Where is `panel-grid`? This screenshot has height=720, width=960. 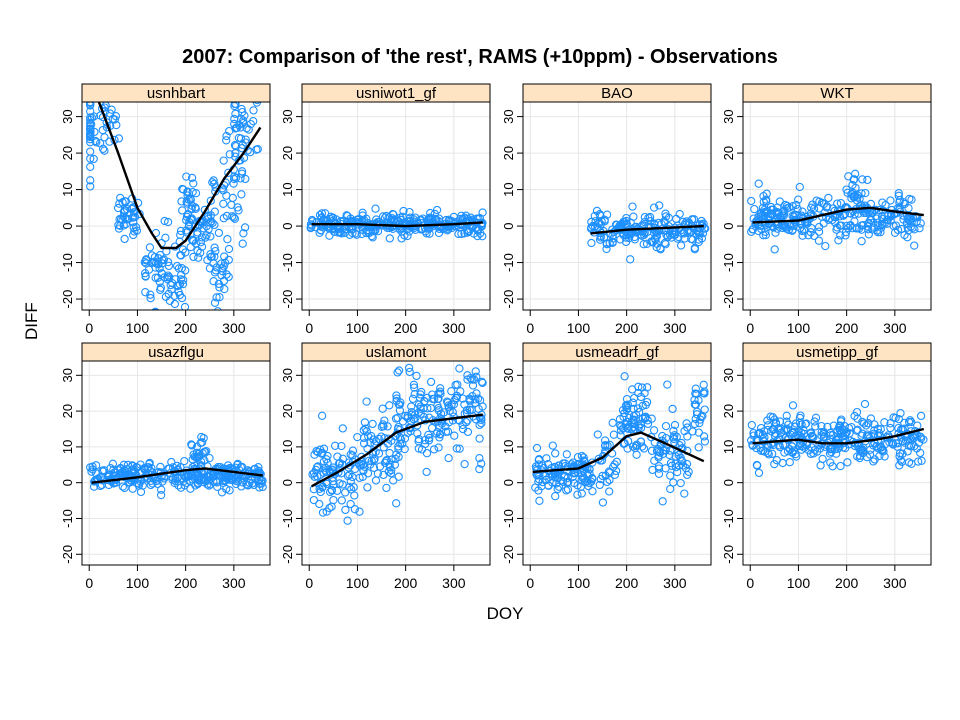
panel-grid is located at coordinates (396, 206).